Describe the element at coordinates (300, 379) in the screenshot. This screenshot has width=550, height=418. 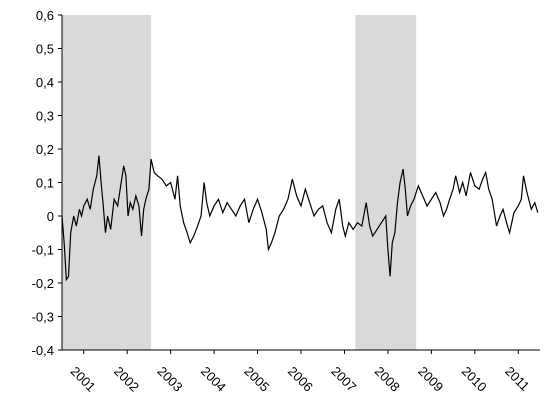
I see `x-tick-label: 2006` at that location.